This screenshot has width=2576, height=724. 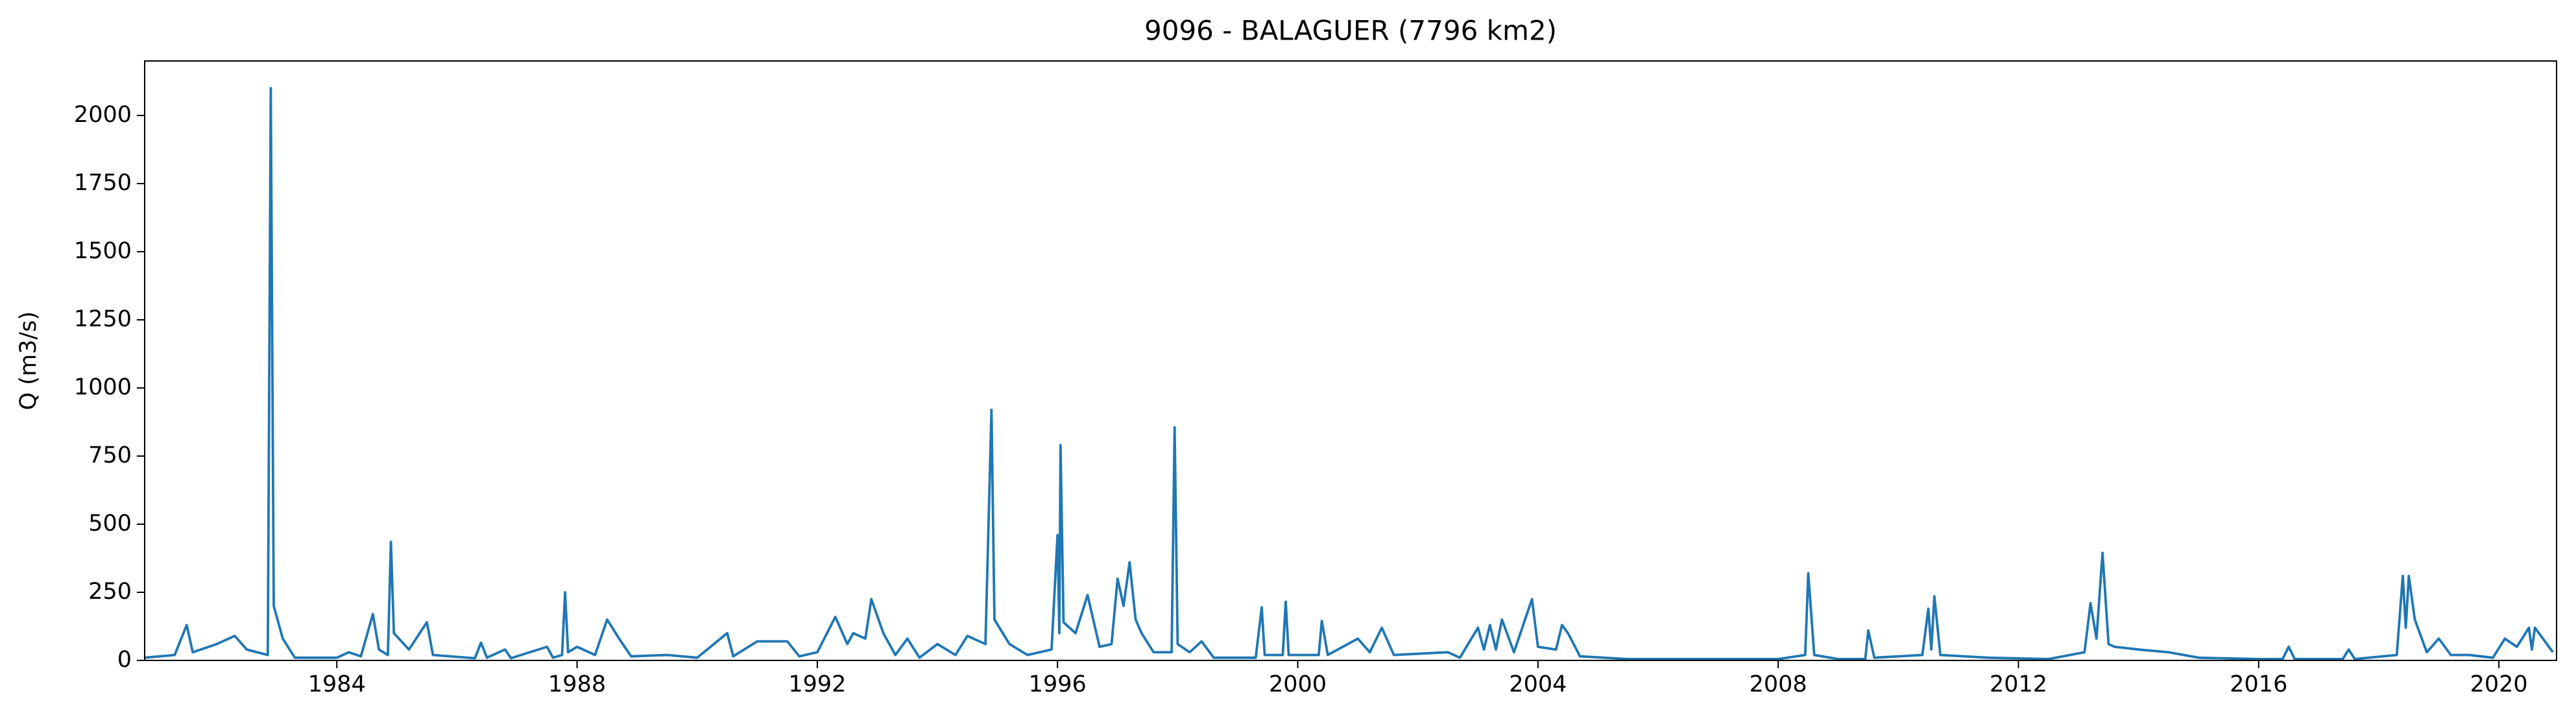 What do you see at coordinates (337, 684) in the screenshot?
I see `x-tick-label: 1984` at bounding box center [337, 684].